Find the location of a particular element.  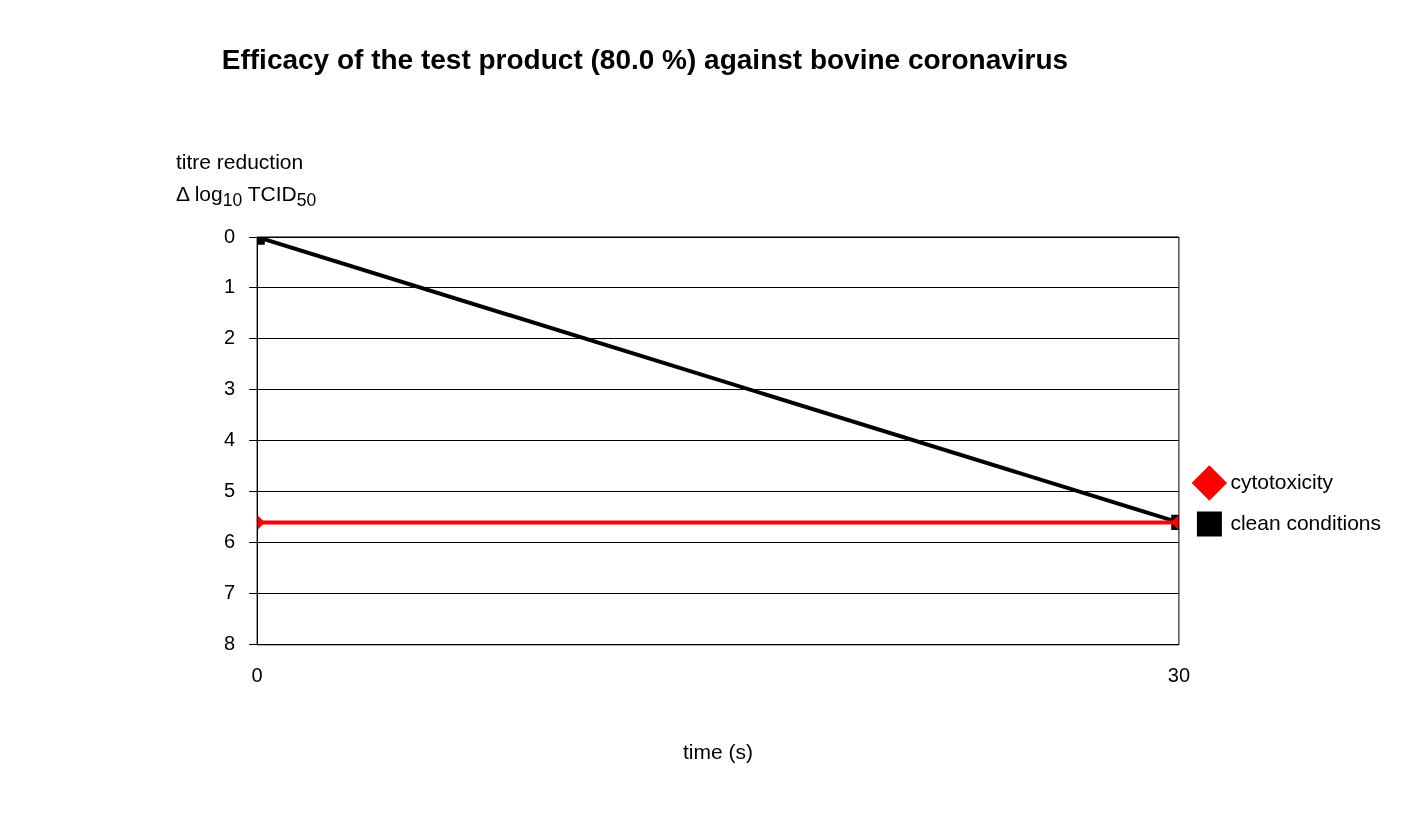

y-tick-label: 6 is located at coordinates (230, 541).